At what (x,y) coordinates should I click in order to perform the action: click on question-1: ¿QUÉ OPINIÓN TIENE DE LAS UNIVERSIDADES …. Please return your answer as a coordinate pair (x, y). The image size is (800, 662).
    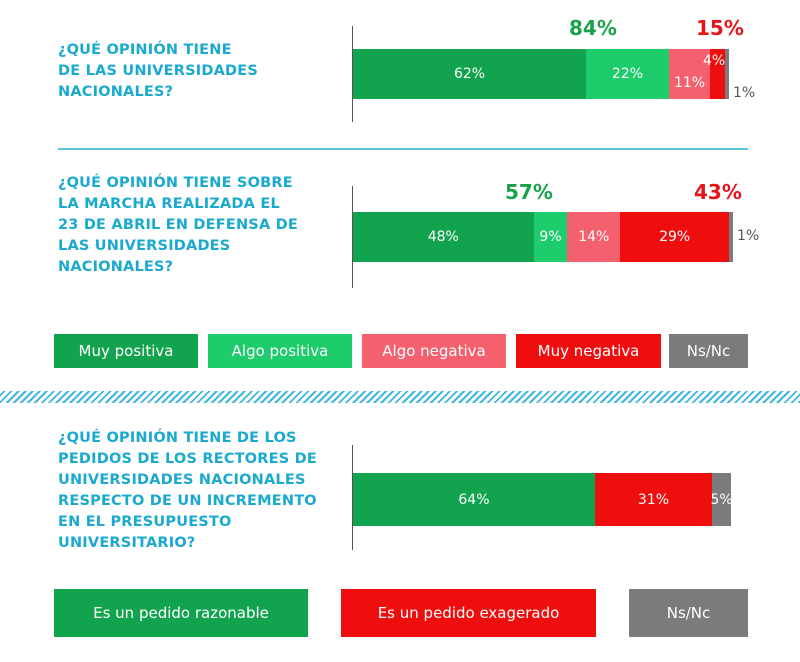
    Looking at the image, I should click on (158, 71).